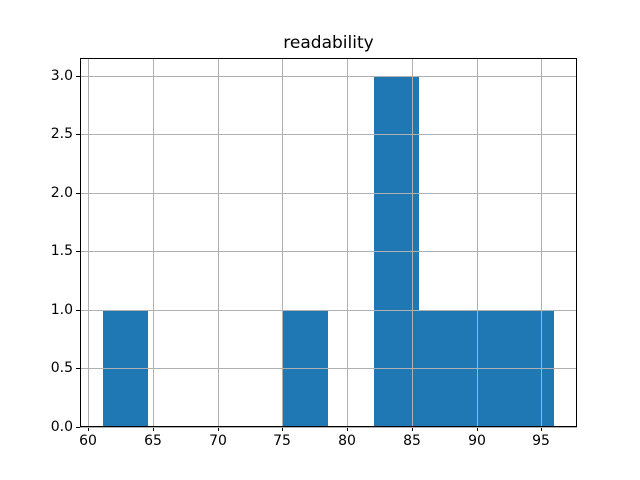 This screenshot has width=640, height=480. I want to click on x-tick-label: 60, so click(88, 441).